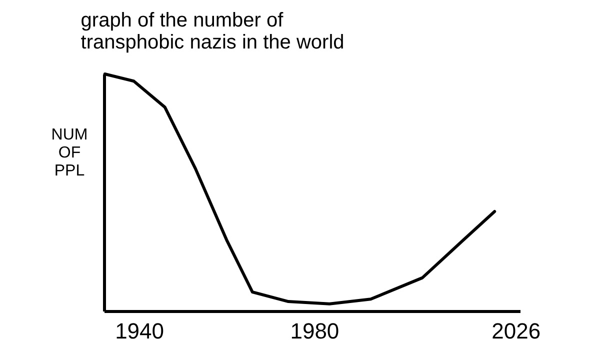  Describe the element at coordinates (139, 331) in the screenshot. I see `x-tick-label: 1940` at that location.